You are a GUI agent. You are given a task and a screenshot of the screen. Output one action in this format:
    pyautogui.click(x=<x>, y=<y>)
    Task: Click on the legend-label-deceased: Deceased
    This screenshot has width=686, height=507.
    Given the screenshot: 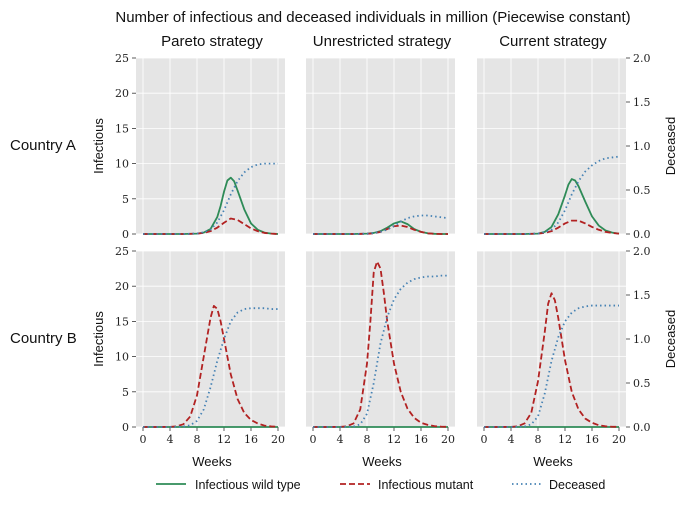 What is the action you would take?
    pyautogui.click(x=577, y=485)
    